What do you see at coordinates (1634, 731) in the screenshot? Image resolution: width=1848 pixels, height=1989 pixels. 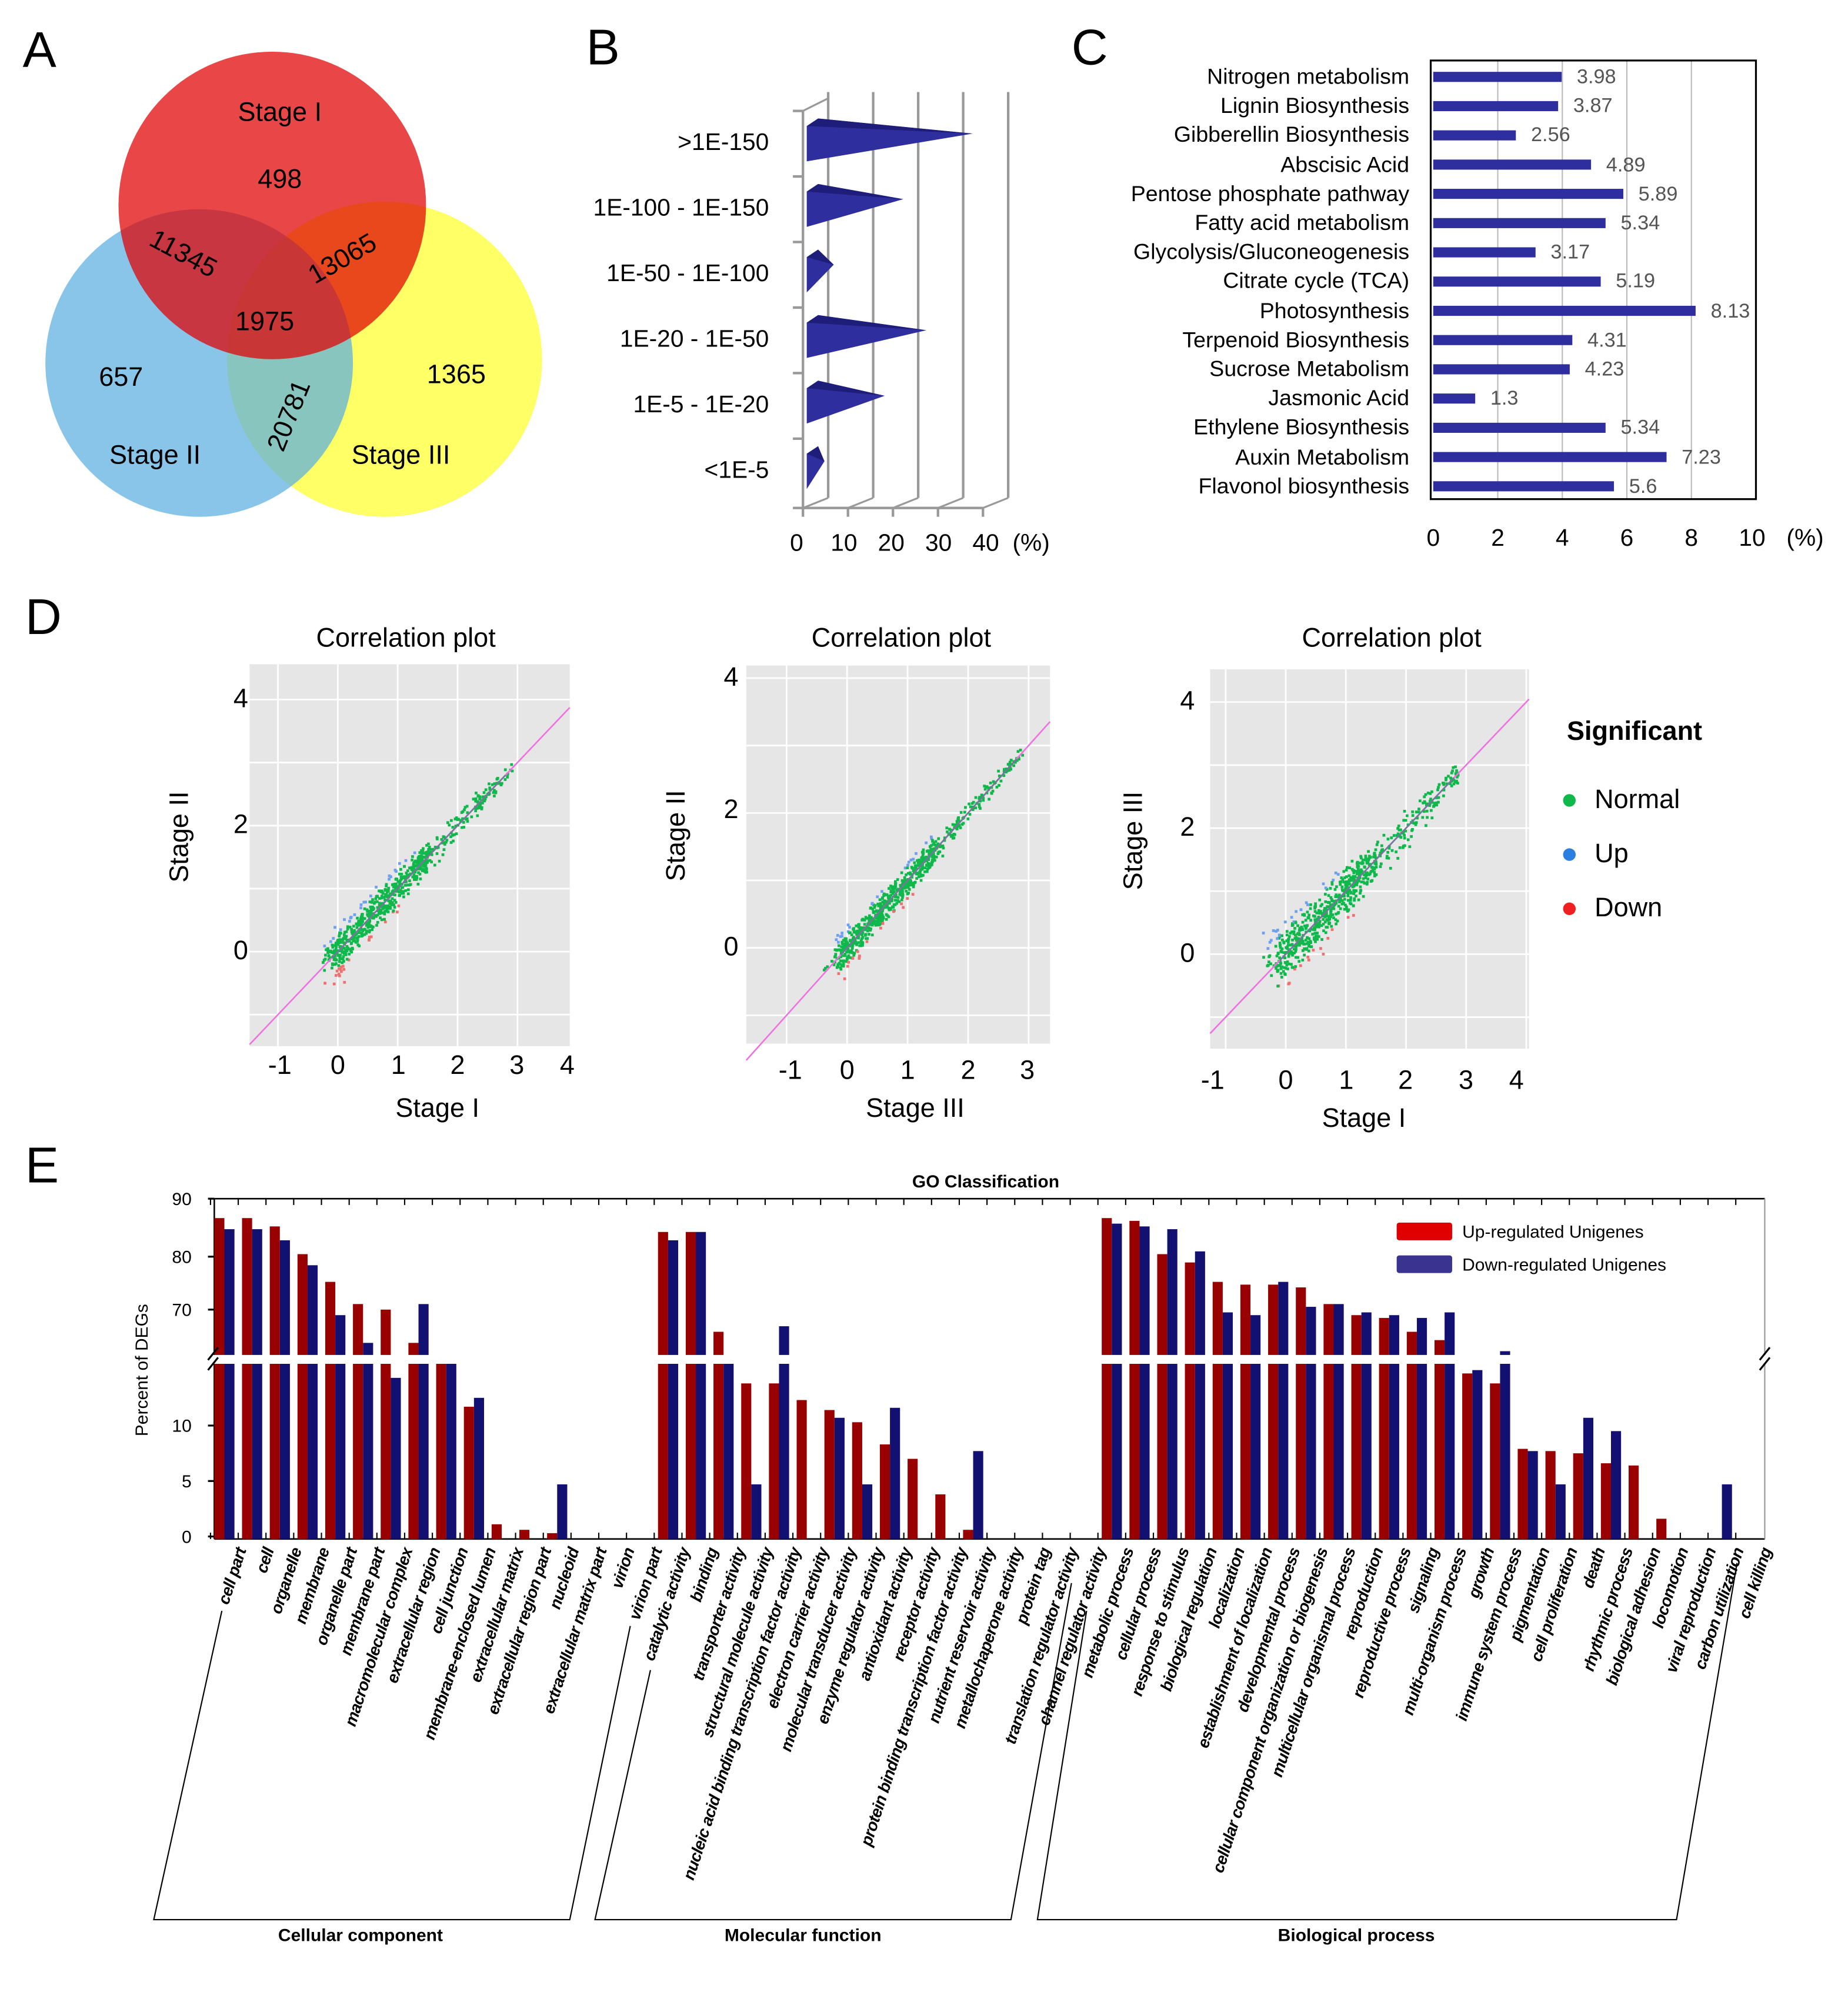 I see `legend-title: Significant` at bounding box center [1634, 731].